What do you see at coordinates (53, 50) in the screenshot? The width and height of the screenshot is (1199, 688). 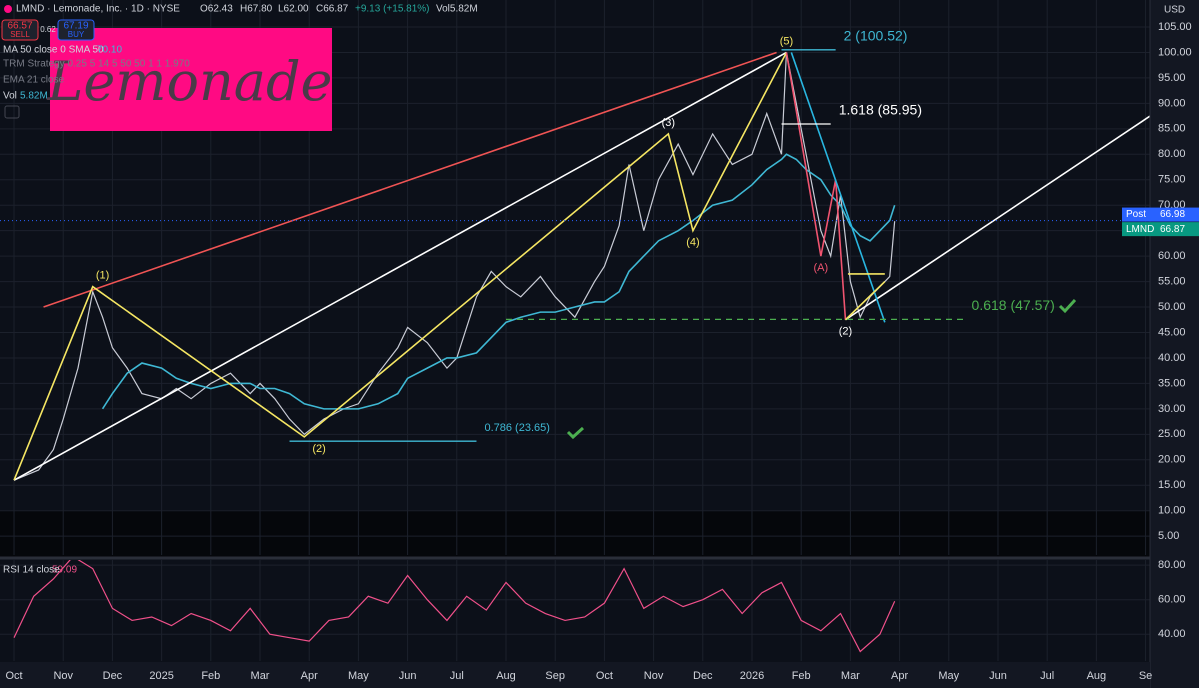 I see `ma-legend: MA 50 close 0 SMA 50` at bounding box center [53, 50].